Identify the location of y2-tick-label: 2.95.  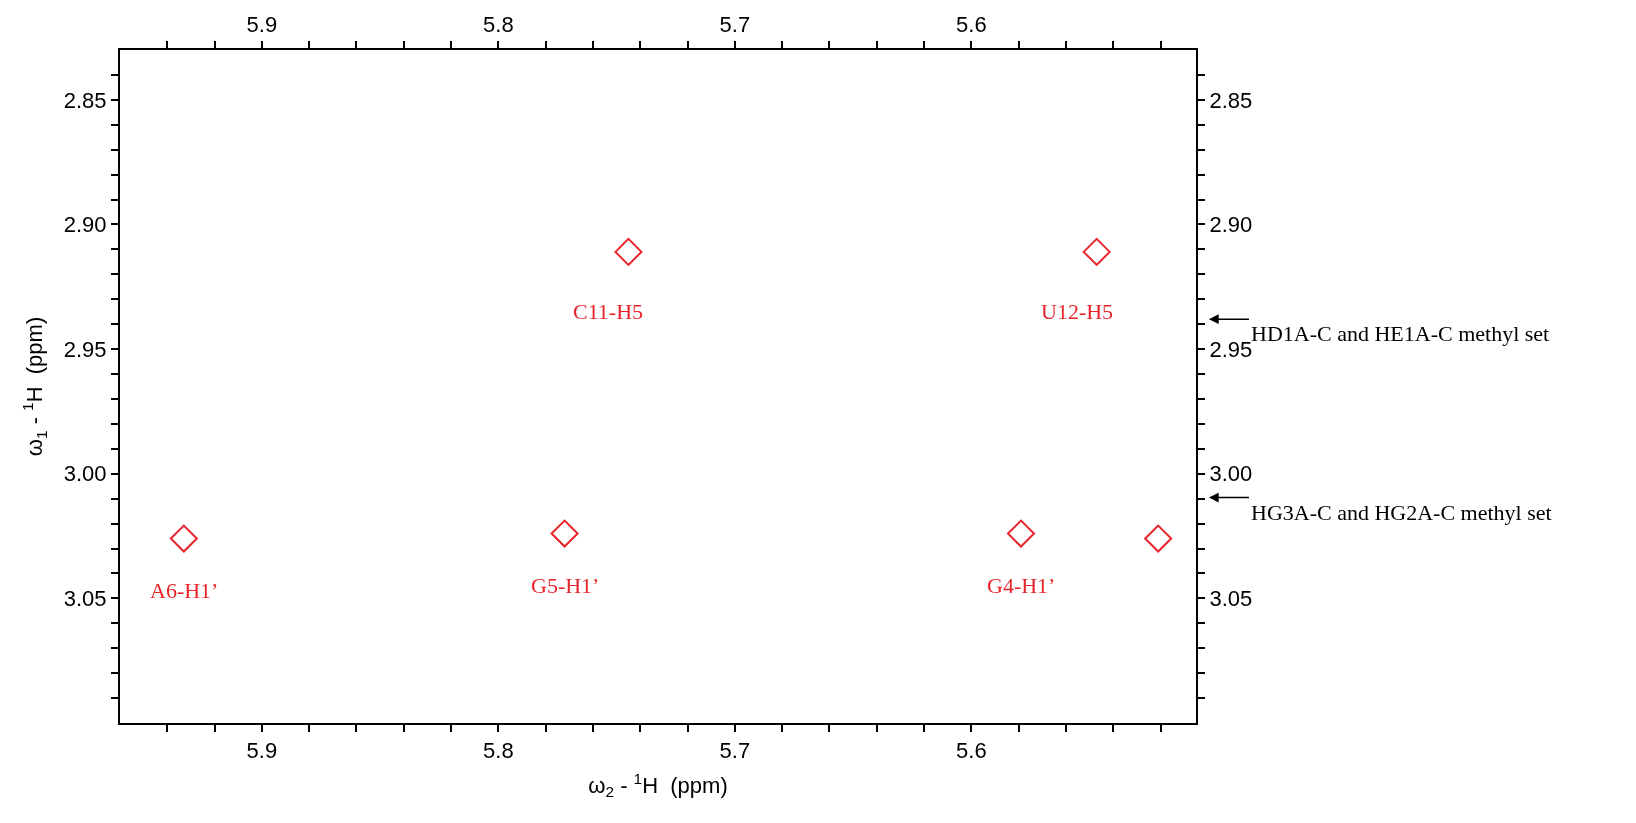
(1231, 349).